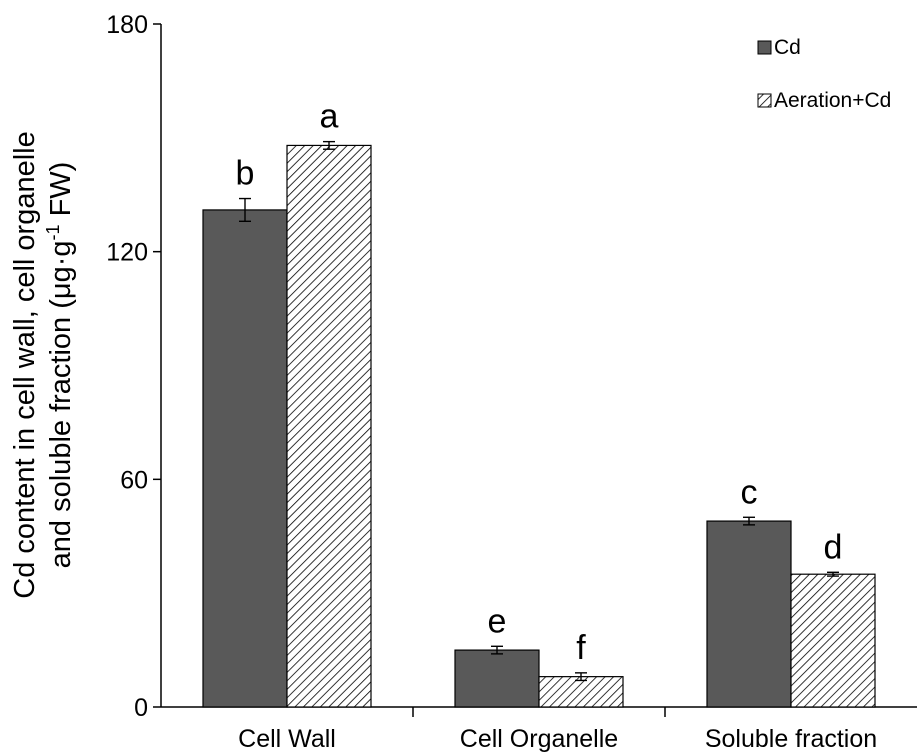 This screenshot has height=754, width=917. I want to click on significance-letter: f, so click(581, 648).